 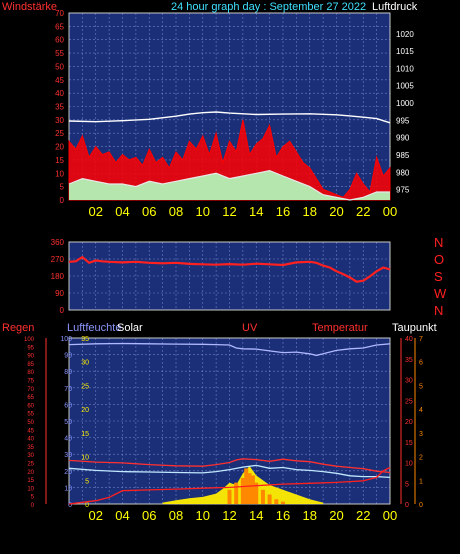 What do you see at coordinates (96, 211) in the screenshot?
I see `wind-xtick-label: 02` at bounding box center [96, 211].